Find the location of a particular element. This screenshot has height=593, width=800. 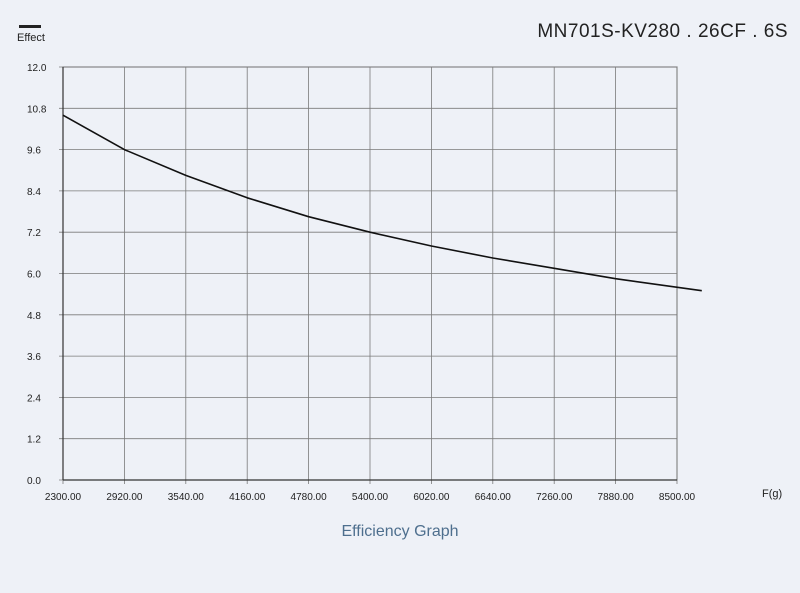

y-tick-label: 8.4 is located at coordinates (34, 192).